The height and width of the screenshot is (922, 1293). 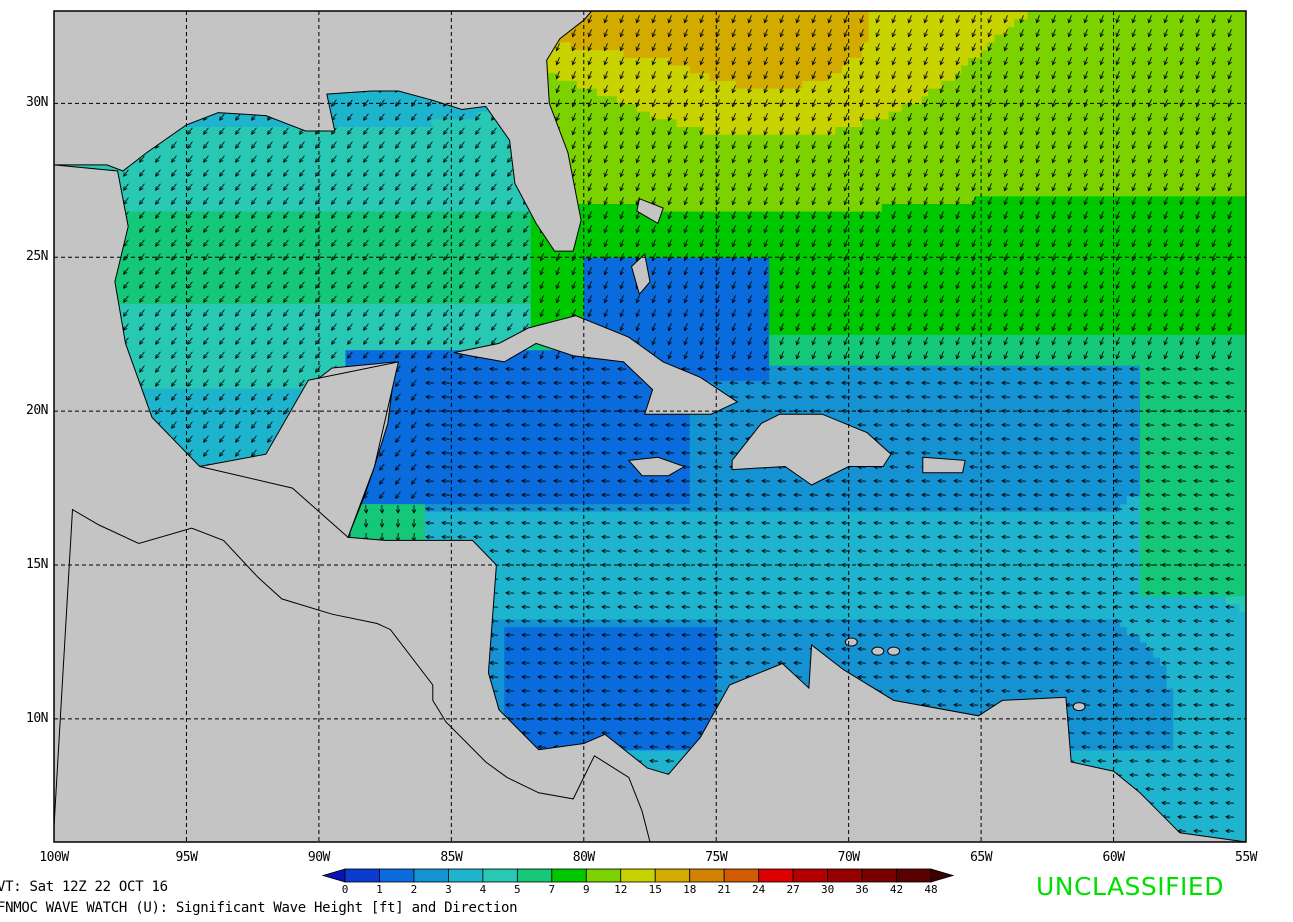 I want to click on colorbar-tick-label: 18, so click(x=690, y=890).